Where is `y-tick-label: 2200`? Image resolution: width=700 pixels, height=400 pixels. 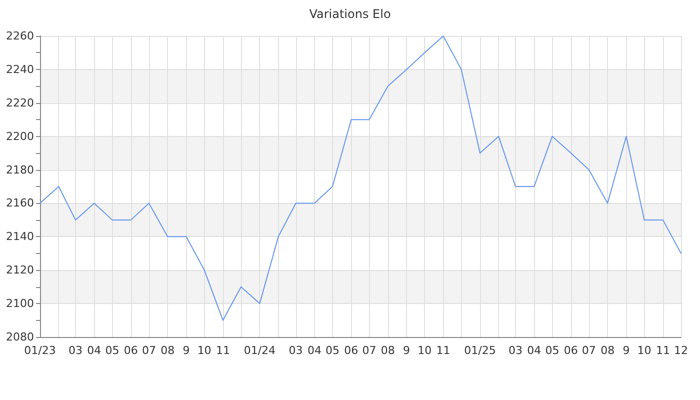
y-tick-label: 2200 is located at coordinates (20, 136).